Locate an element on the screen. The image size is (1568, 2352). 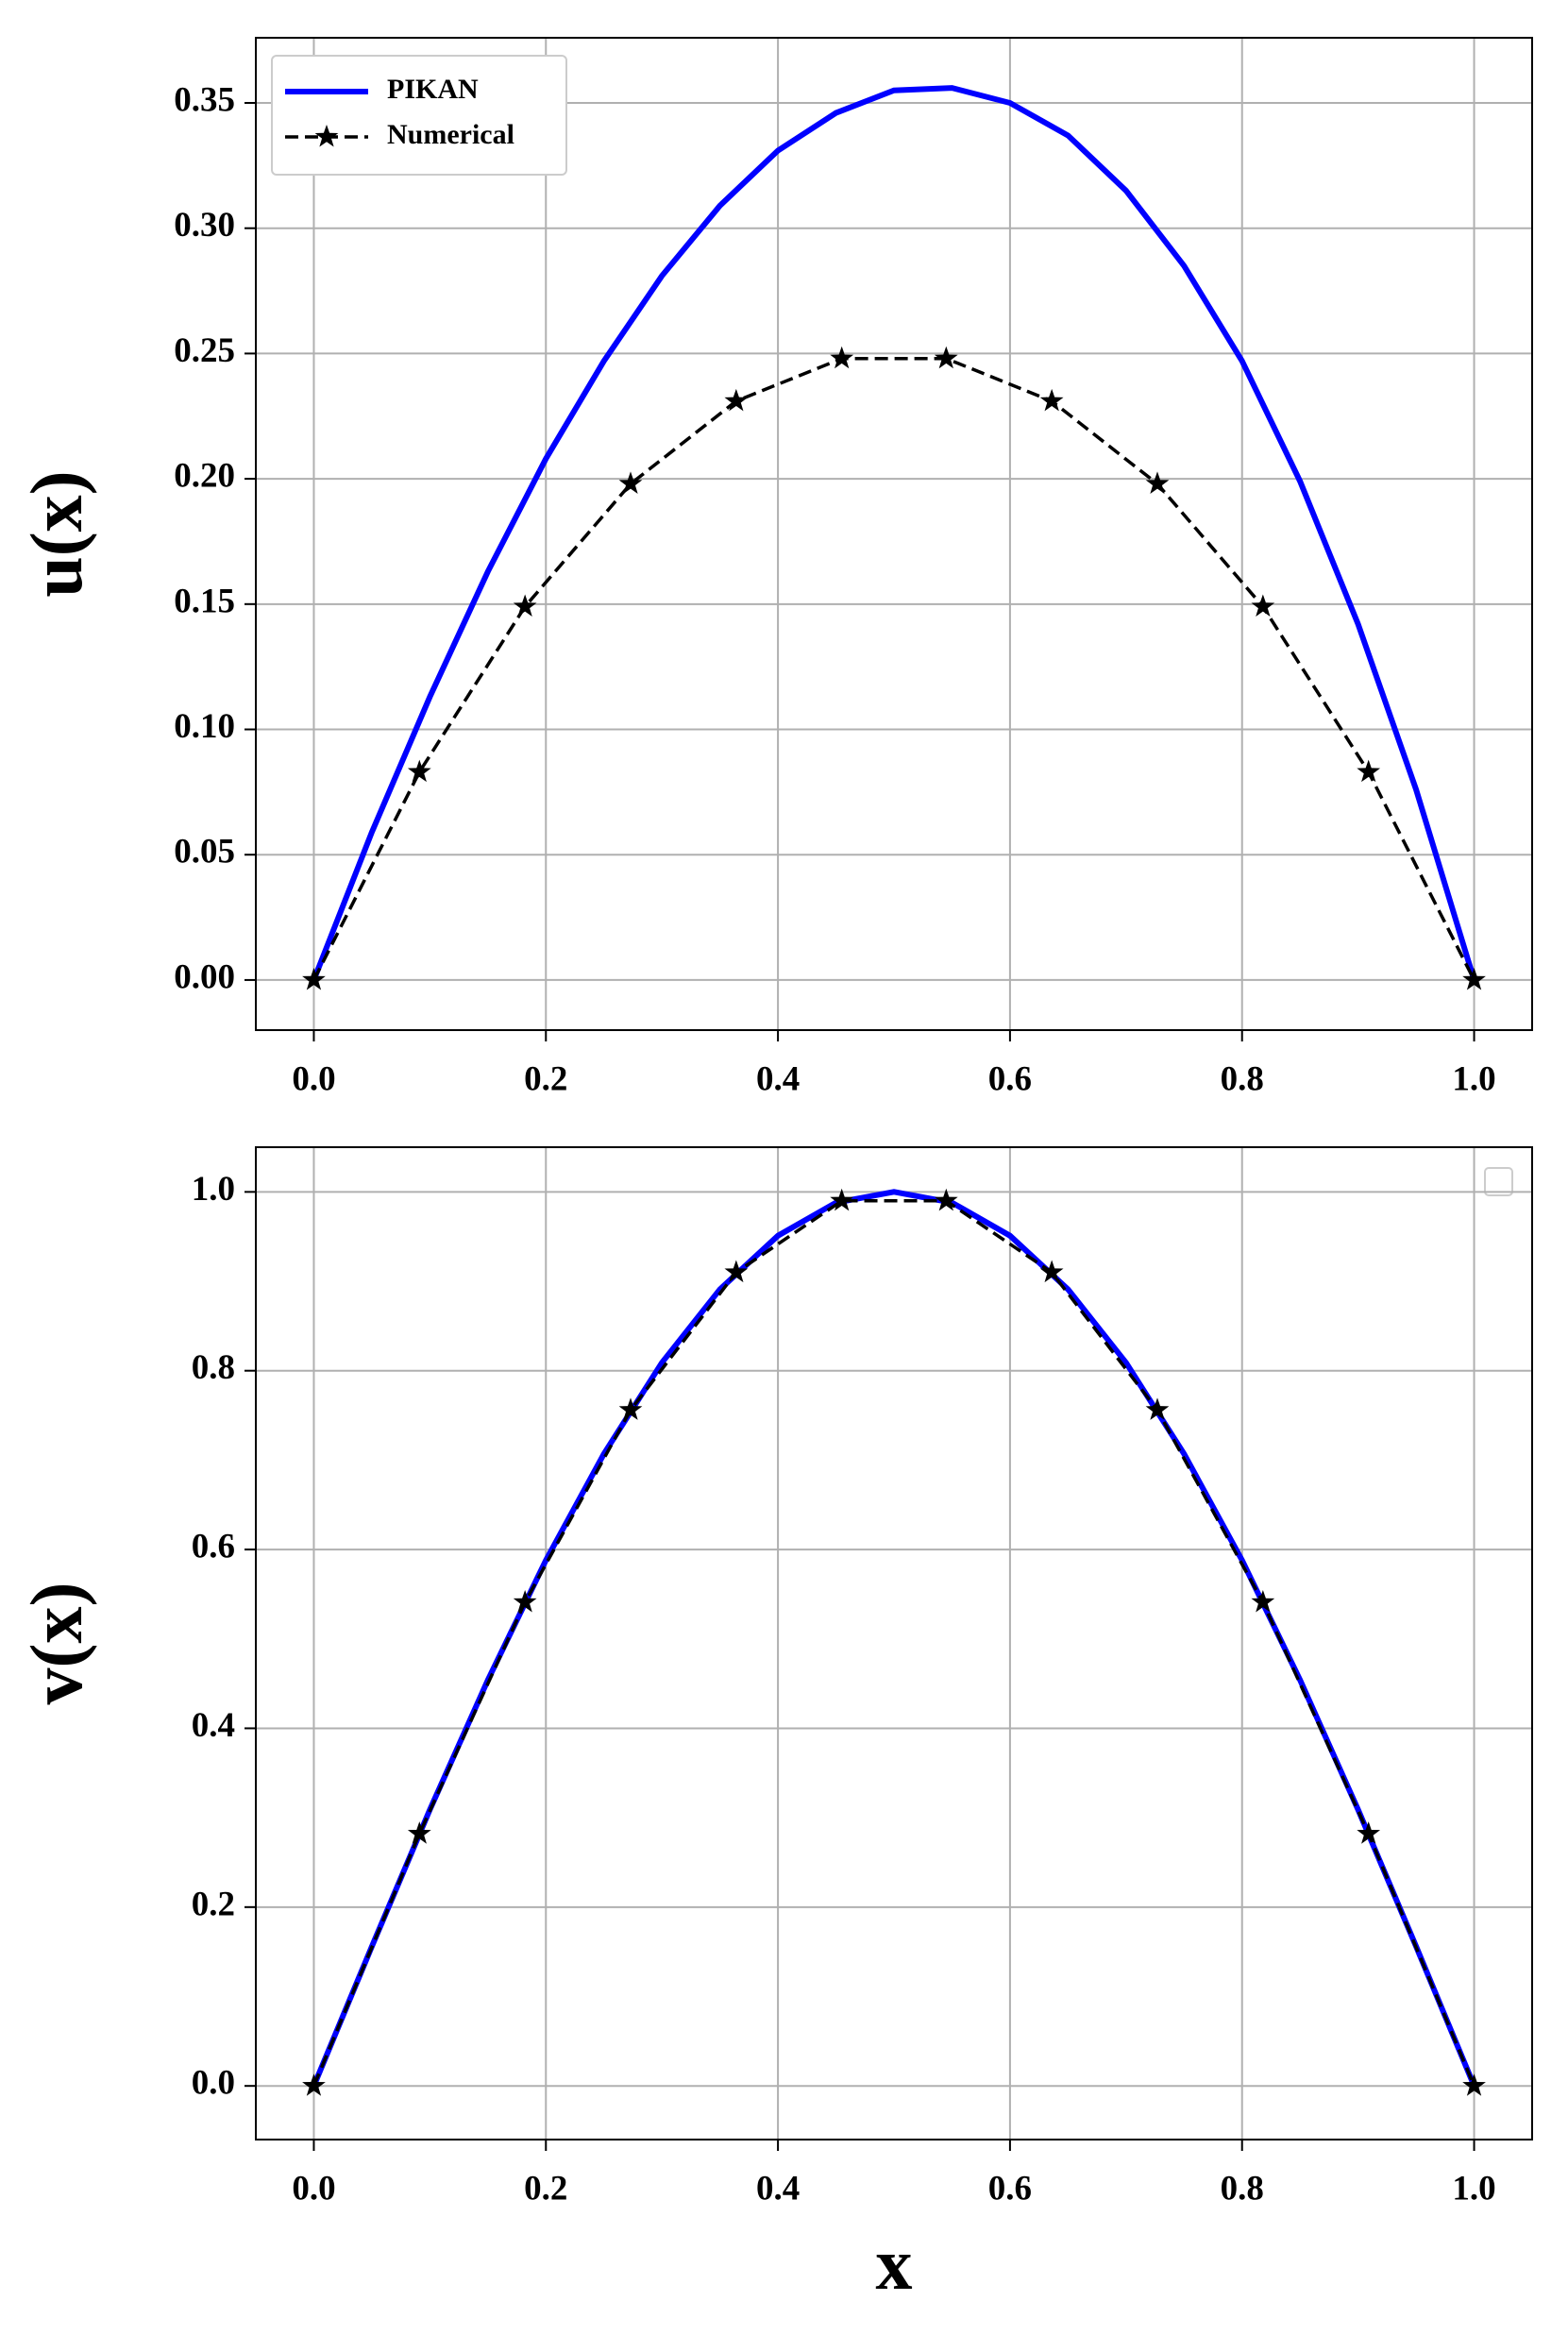
y-tick-label: 0.20 is located at coordinates (205, 477).